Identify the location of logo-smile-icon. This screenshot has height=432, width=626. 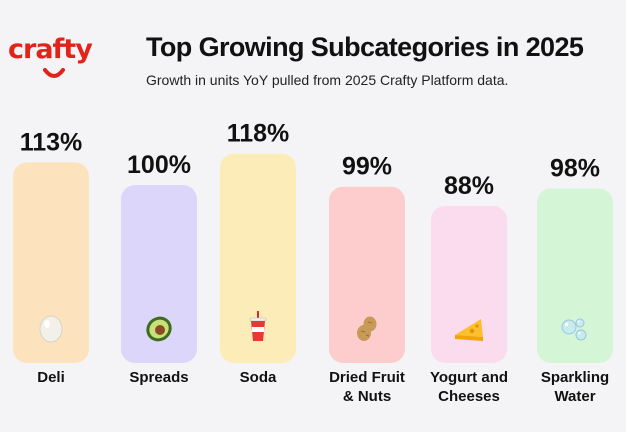
(54, 73).